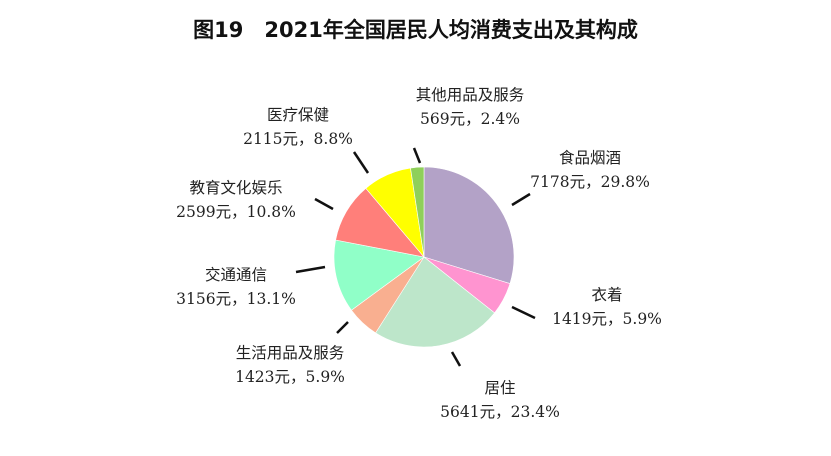 This screenshot has width=831, height=456. Describe the element at coordinates (590, 158) in the screenshot. I see `slice-name-label: 食品烟酒` at that location.